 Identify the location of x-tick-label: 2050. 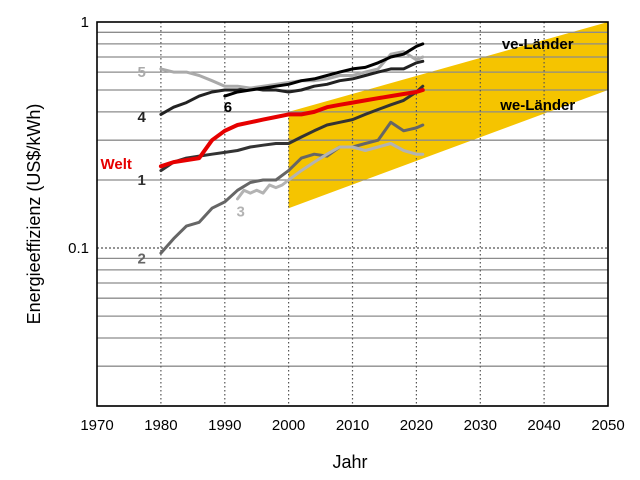
(607, 425).